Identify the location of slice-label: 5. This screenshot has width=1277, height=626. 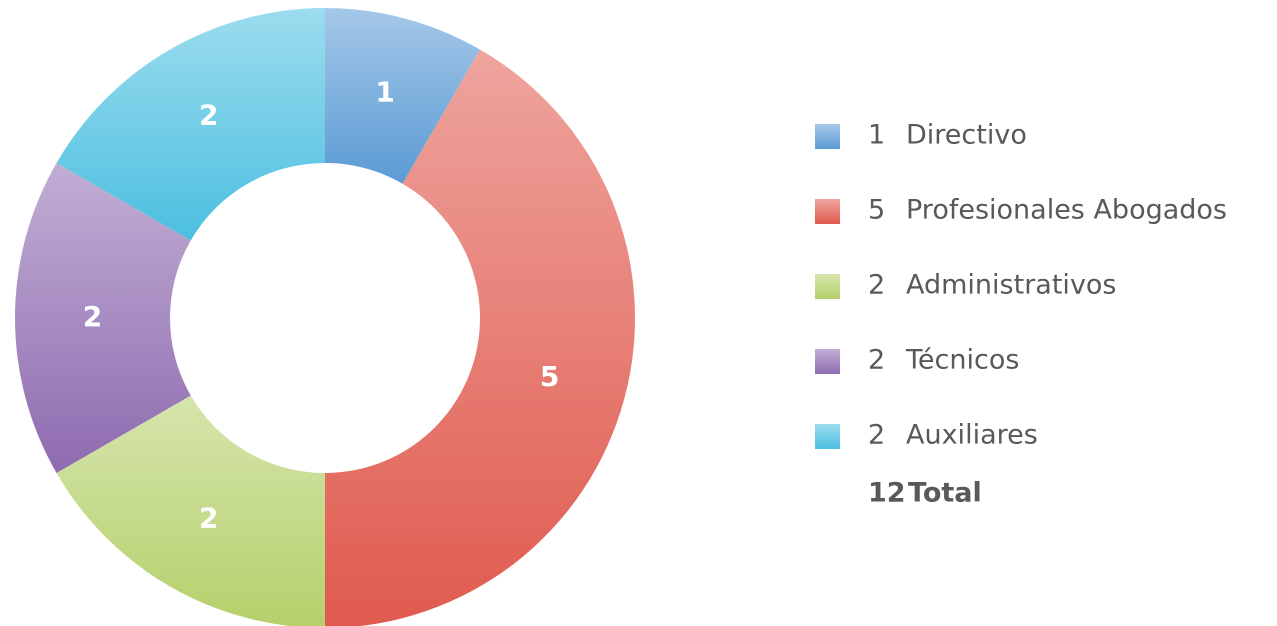
(549, 376).